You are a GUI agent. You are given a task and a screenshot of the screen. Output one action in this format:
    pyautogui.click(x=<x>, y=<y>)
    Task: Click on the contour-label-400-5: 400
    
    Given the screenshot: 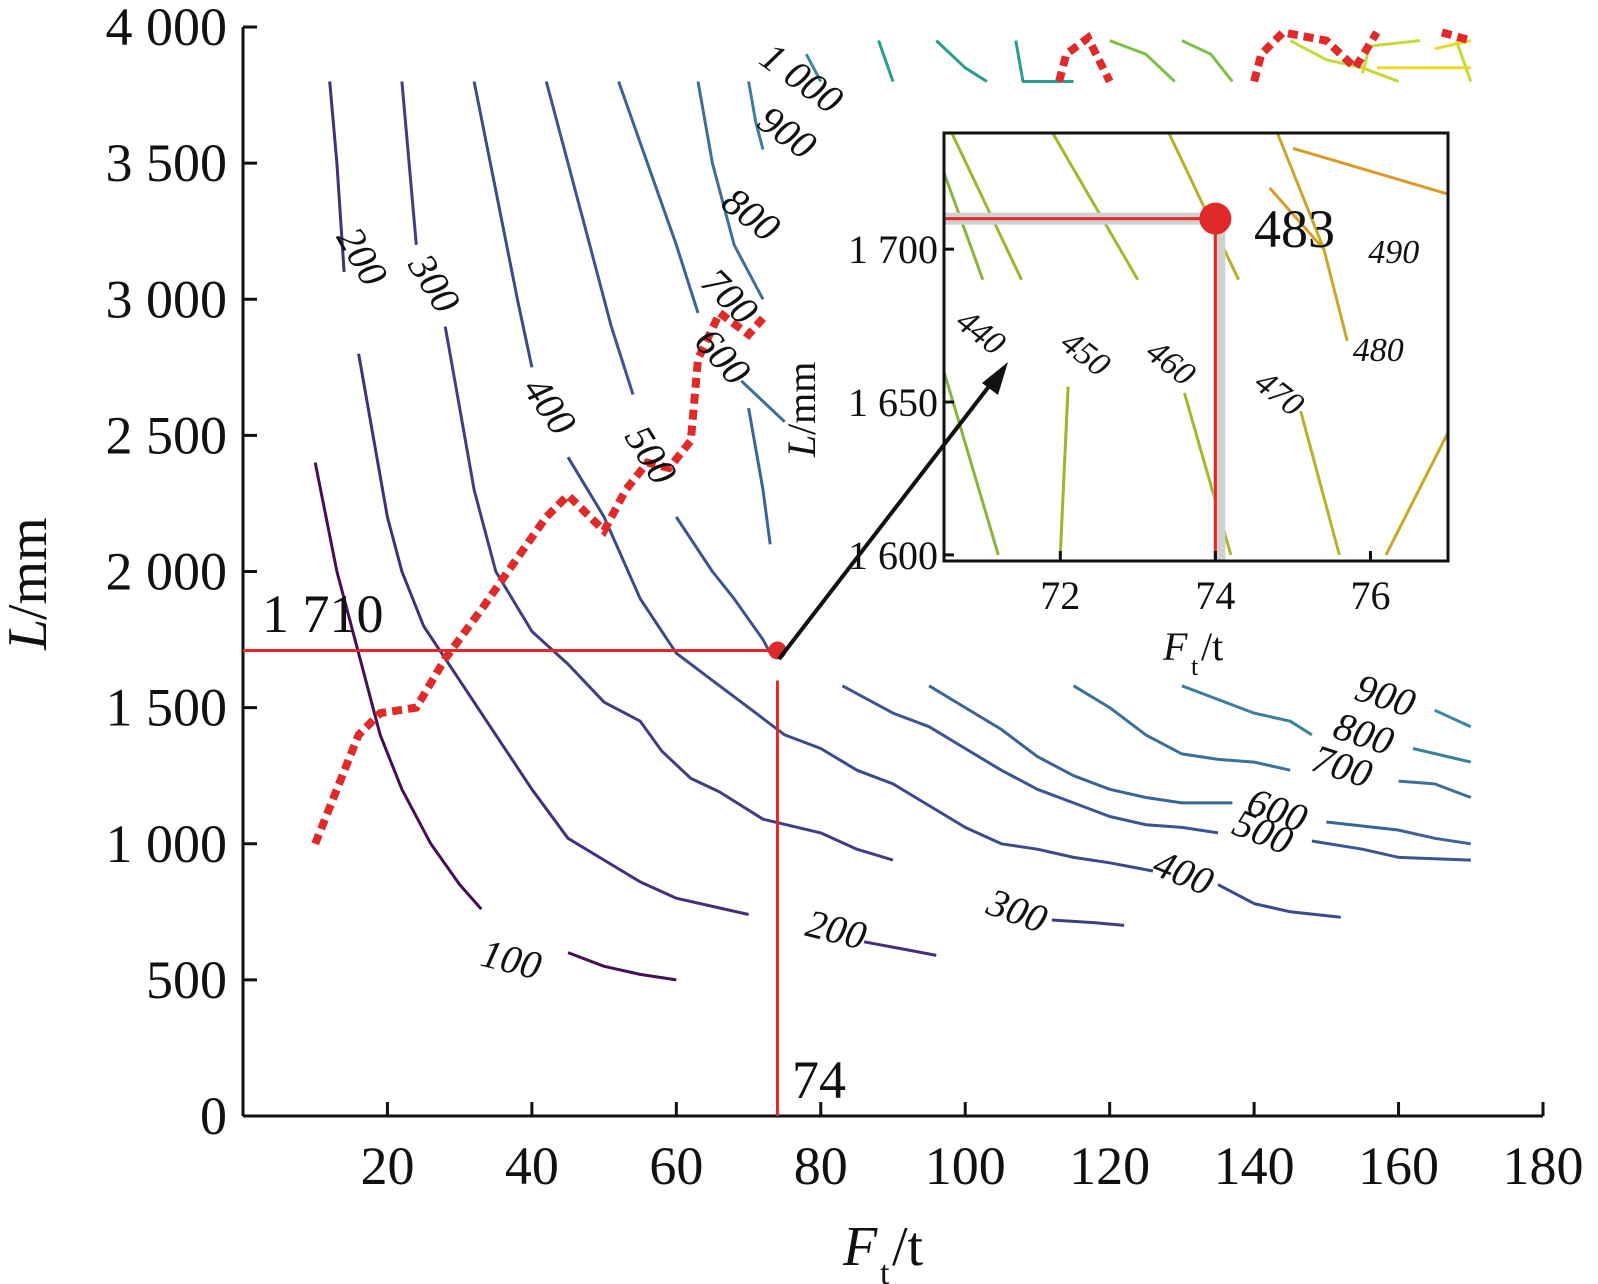 What is the action you would take?
    pyautogui.click(x=1183, y=872)
    